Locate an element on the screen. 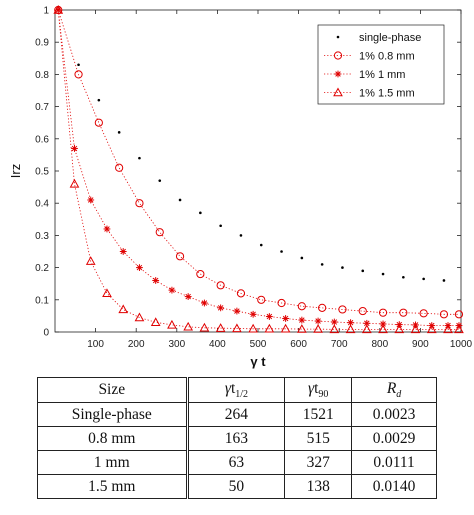 The width and height of the screenshot is (474, 515). legend-label: 1% 0.8 mm is located at coordinates (387, 57).